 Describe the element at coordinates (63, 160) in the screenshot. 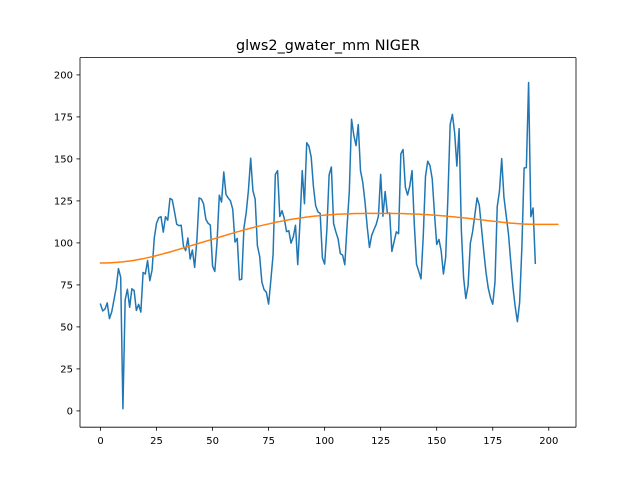

I see `y-tick-label: 150` at that location.